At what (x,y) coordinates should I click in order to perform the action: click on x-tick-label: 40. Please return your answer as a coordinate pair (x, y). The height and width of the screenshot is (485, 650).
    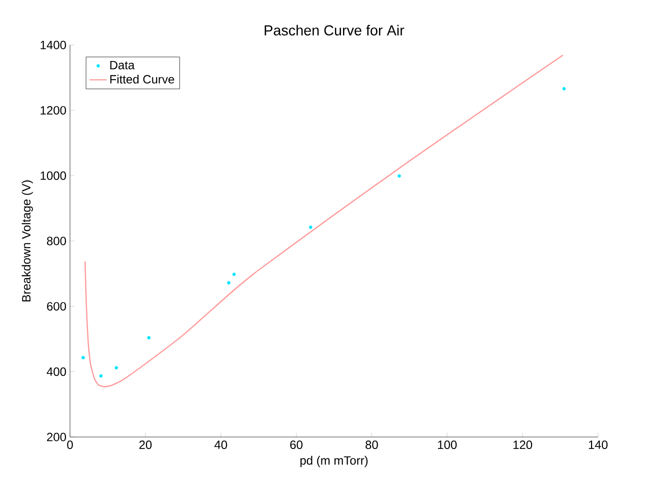
    Looking at the image, I should click on (221, 445).